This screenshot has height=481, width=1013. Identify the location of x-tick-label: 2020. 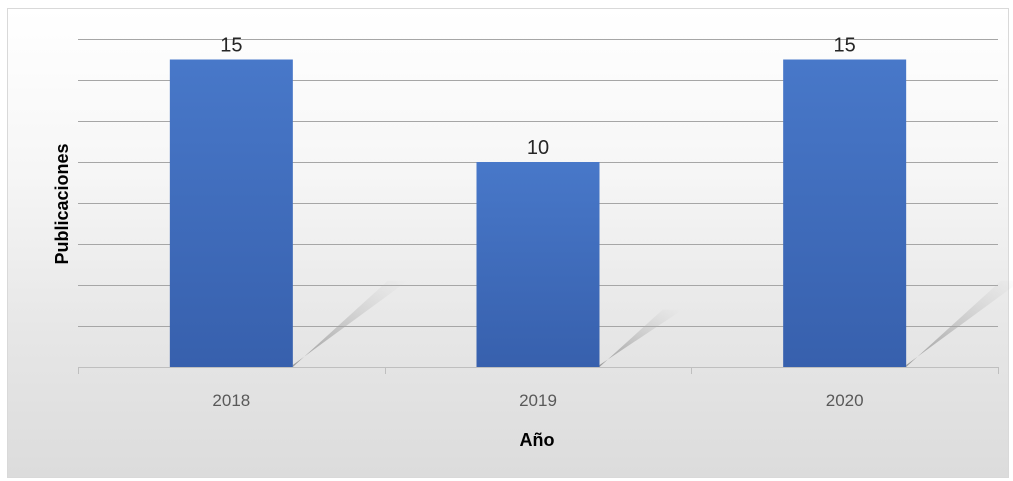
(845, 400).